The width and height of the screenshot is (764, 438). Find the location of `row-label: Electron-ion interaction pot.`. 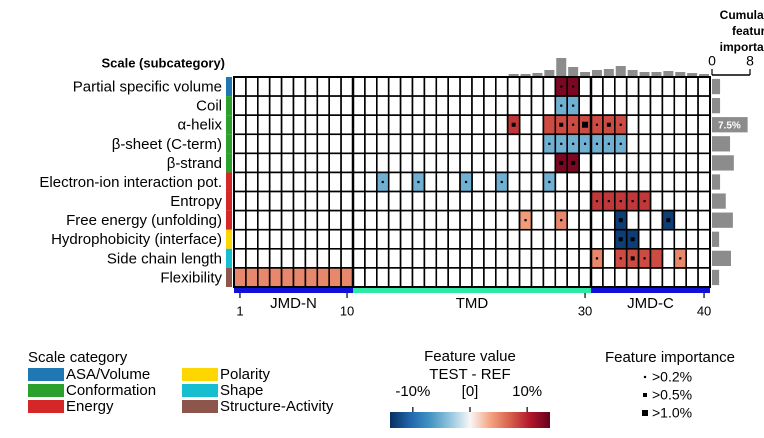

row-label: Electron-ion interaction pot. is located at coordinates (130, 182).